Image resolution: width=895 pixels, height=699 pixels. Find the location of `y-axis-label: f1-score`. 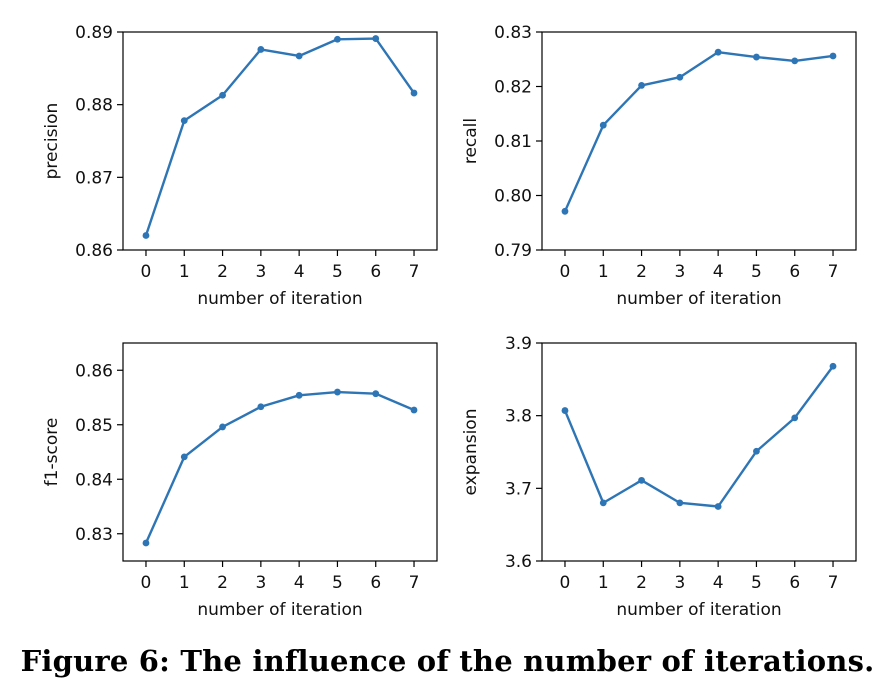

y-axis-label: f1-score is located at coordinates (52, 452).